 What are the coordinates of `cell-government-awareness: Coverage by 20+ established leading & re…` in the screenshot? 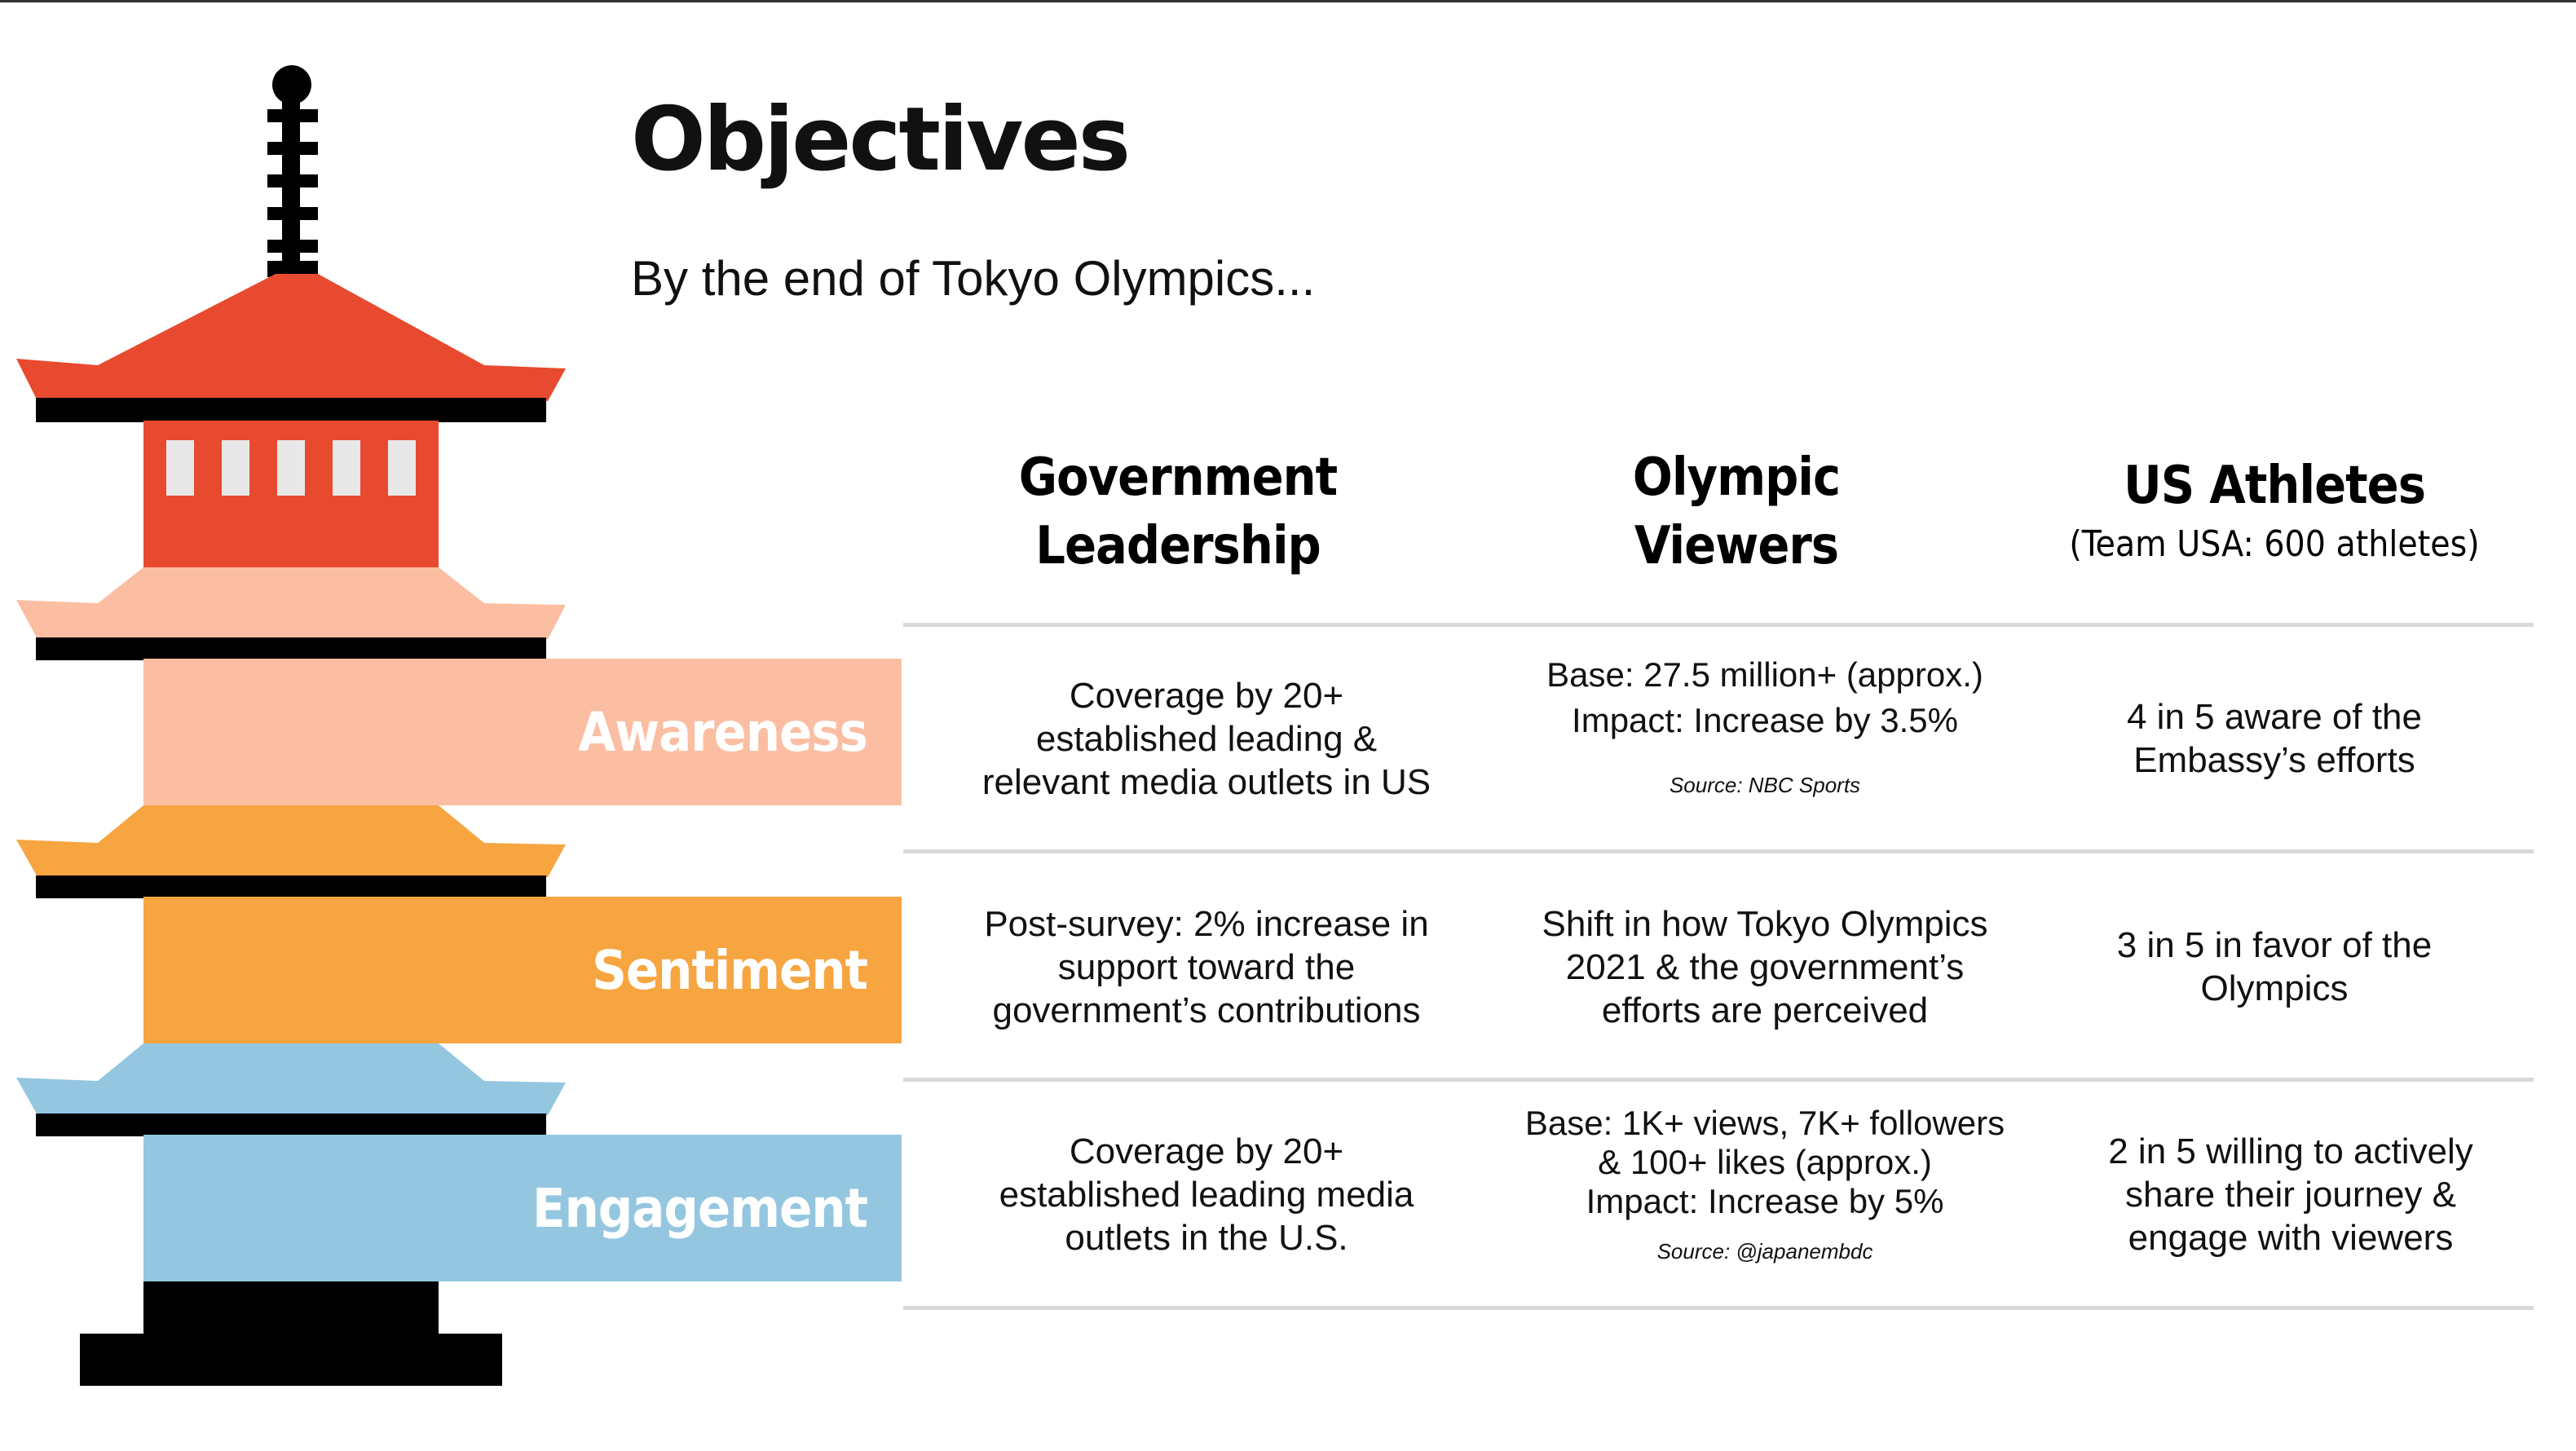 It's located at (1206, 738).